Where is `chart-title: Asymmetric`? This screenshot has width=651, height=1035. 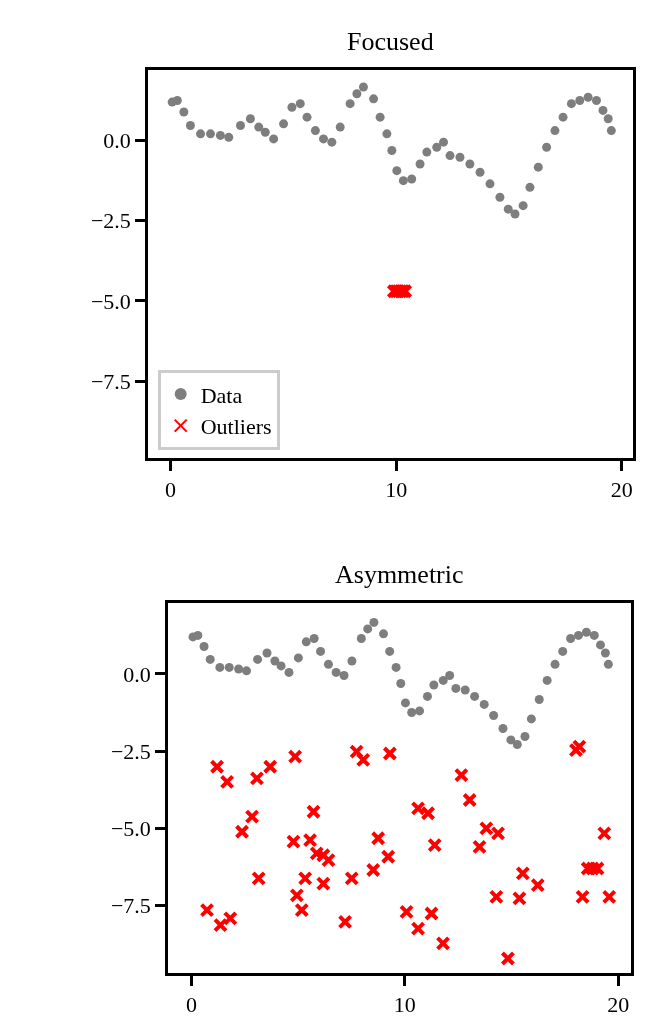 chart-title: Asymmetric is located at coordinates (399, 574).